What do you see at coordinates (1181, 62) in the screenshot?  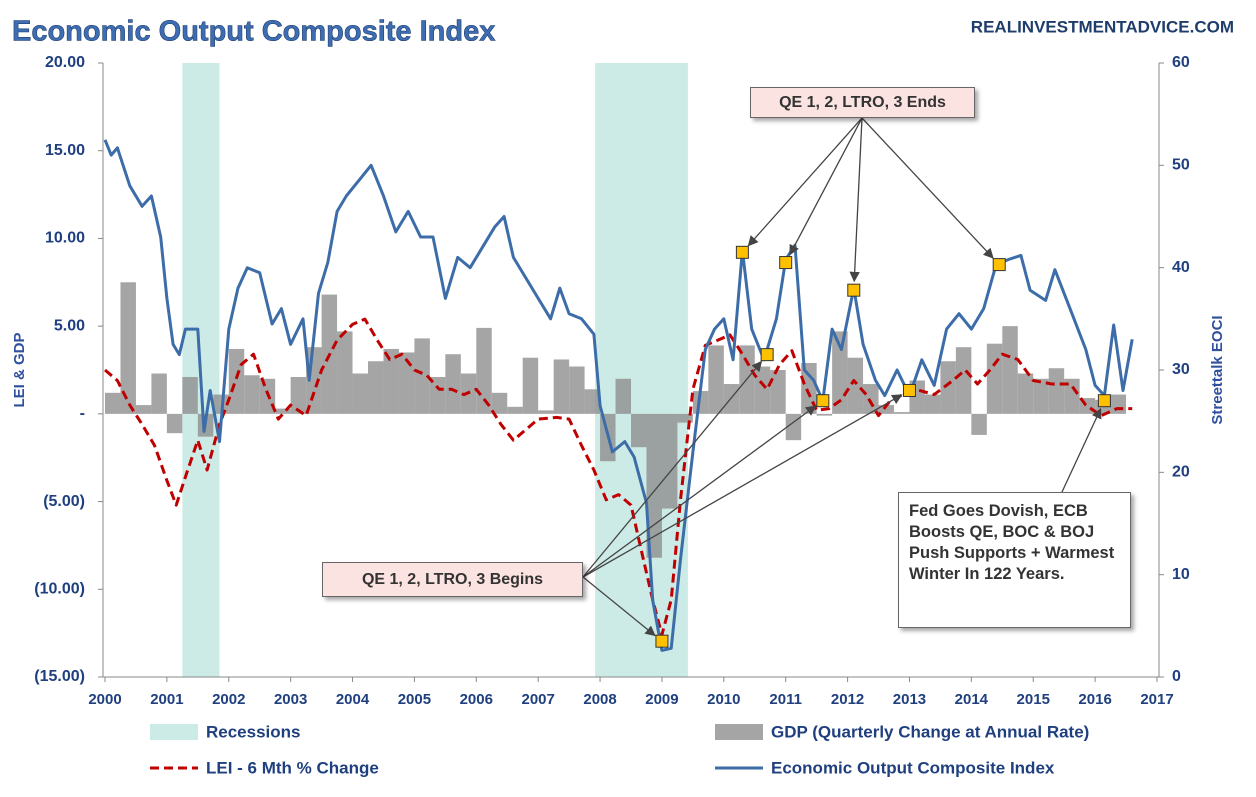 I see `y2-tick-label: 60` at bounding box center [1181, 62].